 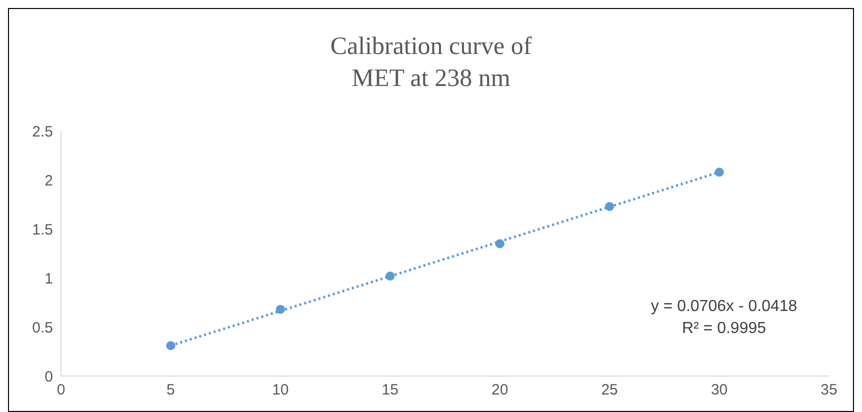 I want to click on annotation: R² = 0.9995, so click(x=724, y=329).